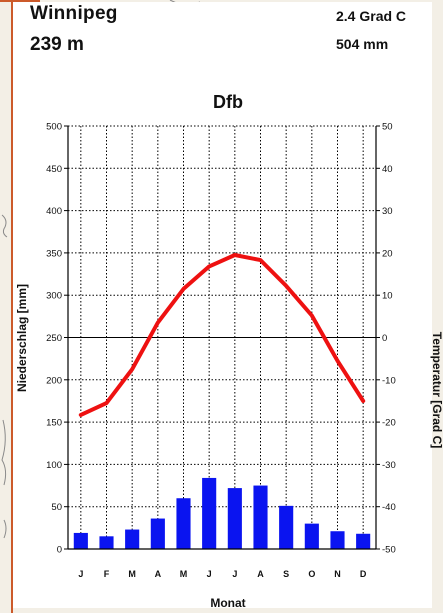  I want to click on y-tick-label-left: 500, so click(54, 127).